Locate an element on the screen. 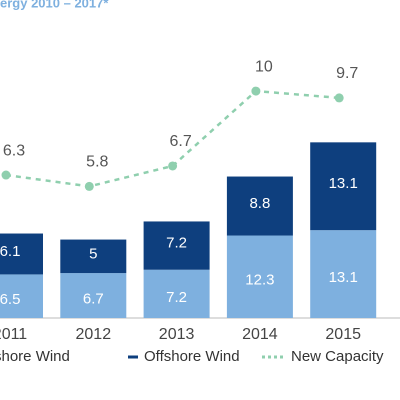 The height and width of the screenshot is (400, 400). legend-label: Offshore Wind is located at coordinates (192, 356).